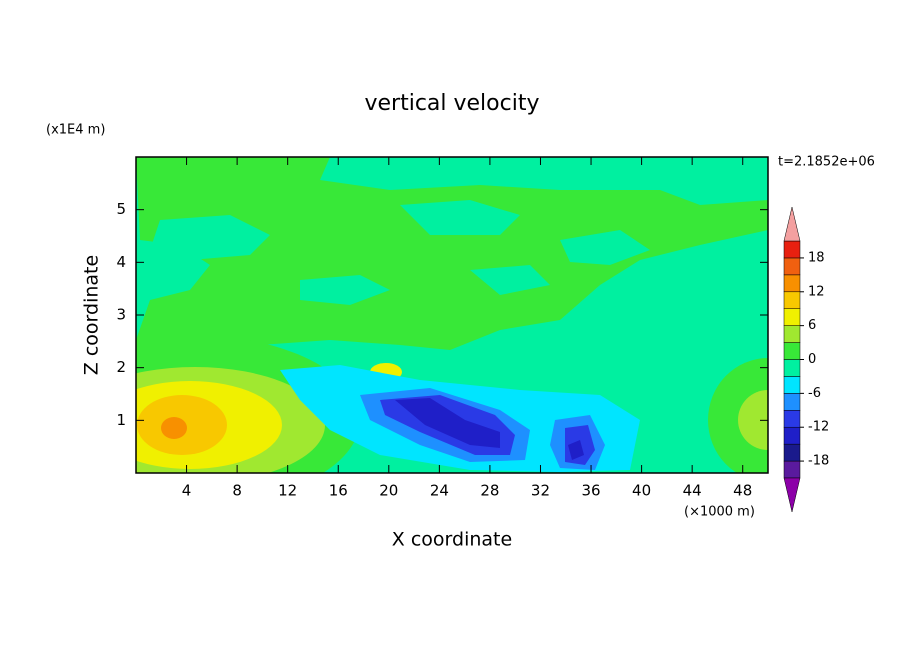 The image size is (904, 654). Describe the element at coordinates (590, 491) in the screenshot. I see `x-tick-label: 36` at that location.